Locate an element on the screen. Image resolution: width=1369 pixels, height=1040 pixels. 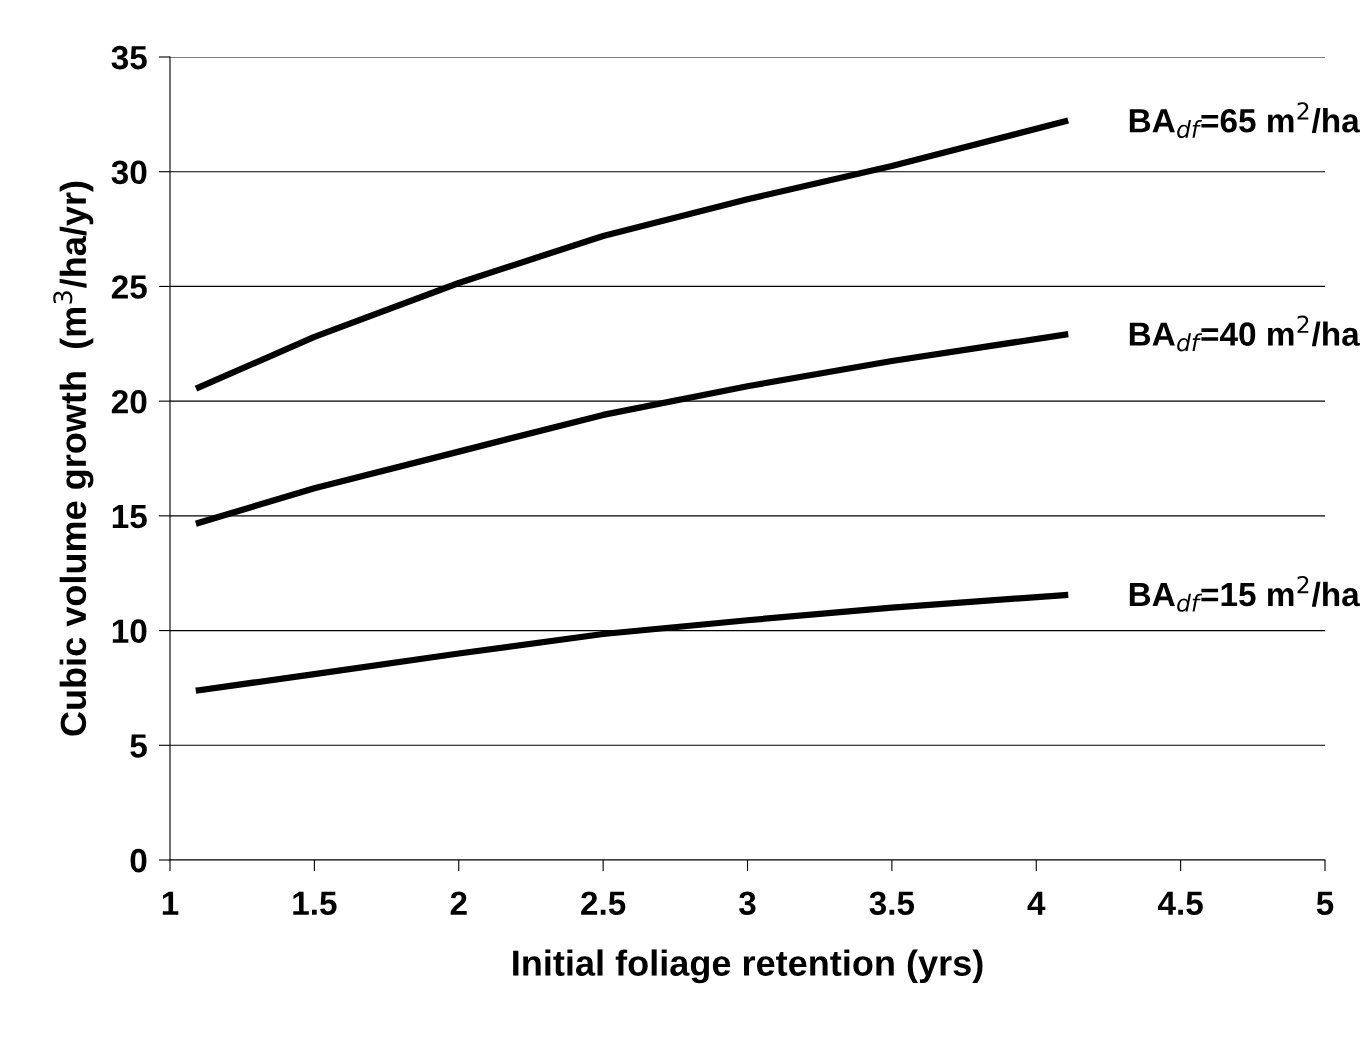
y-tick-label: 0 is located at coordinates (138, 860).